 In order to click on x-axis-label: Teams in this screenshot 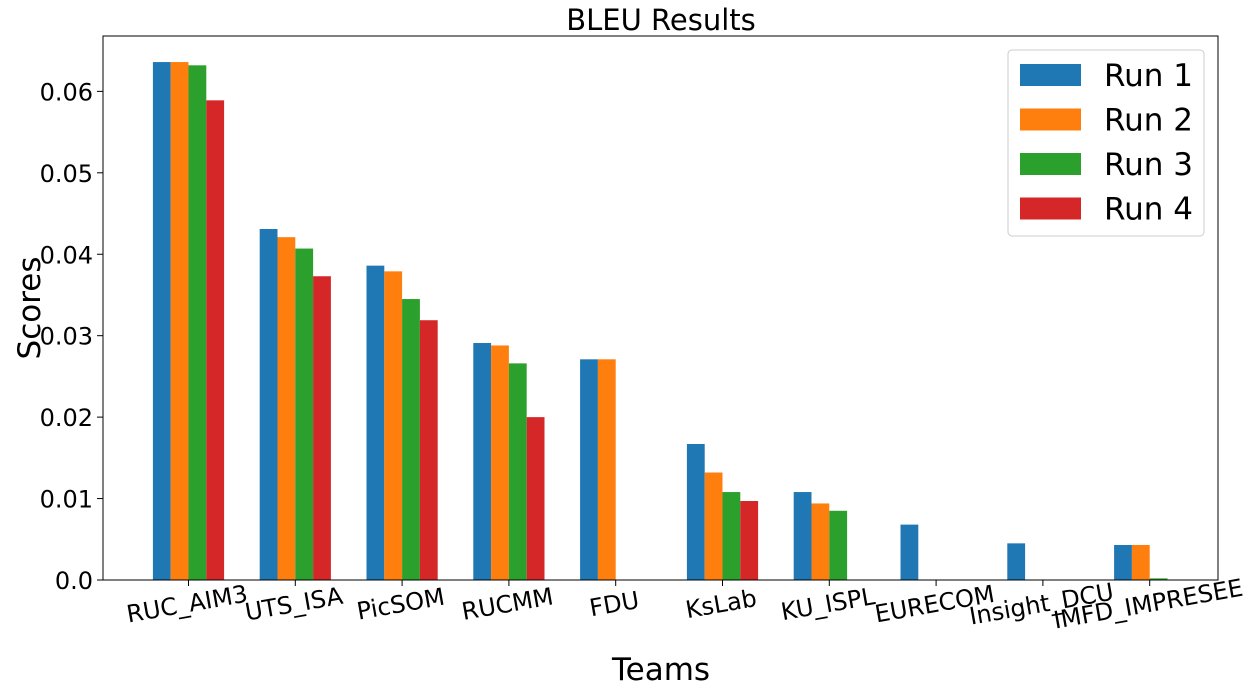, I will do `click(660, 670)`.